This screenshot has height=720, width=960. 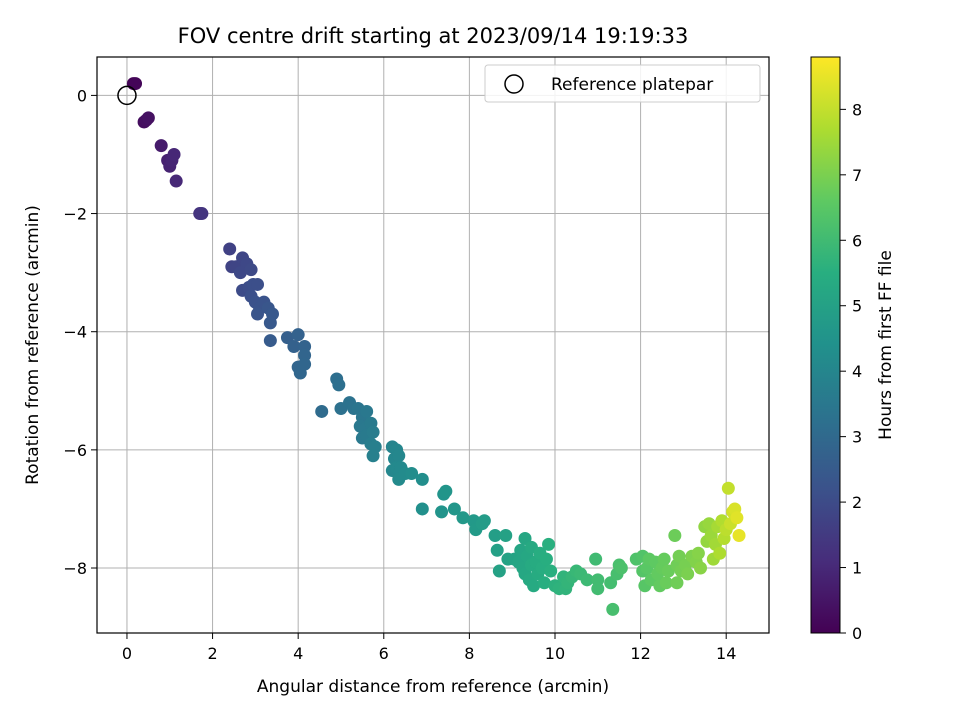 What do you see at coordinates (857, 502) in the screenshot?
I see `colorbar-tick-label: 2` at bounding box center [857, 502].